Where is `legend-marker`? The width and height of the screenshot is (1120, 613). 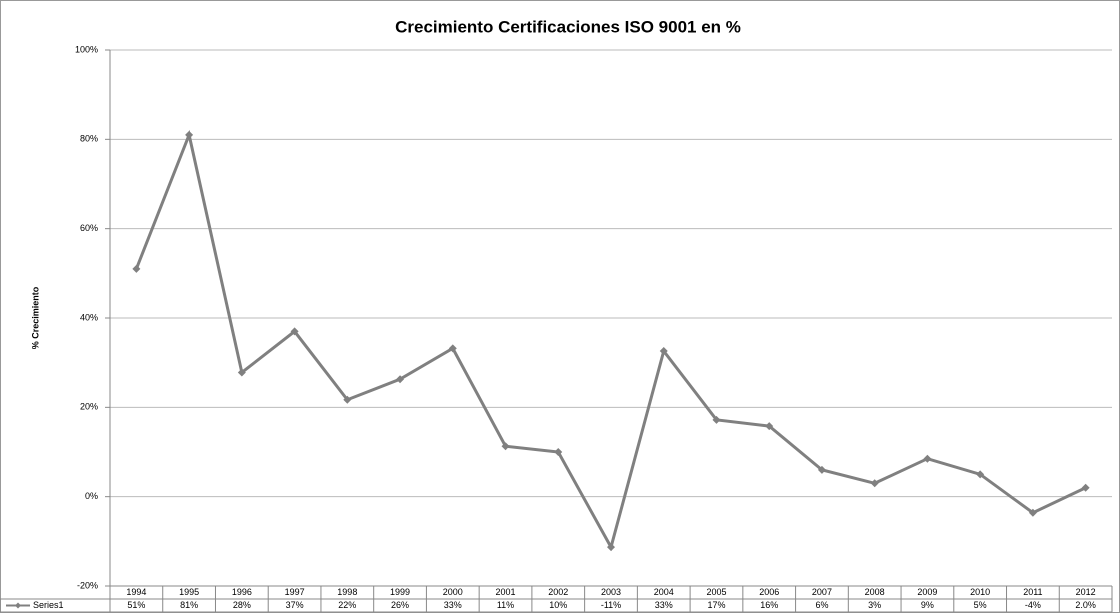
legend-marker is located at coordinates (18, 605).